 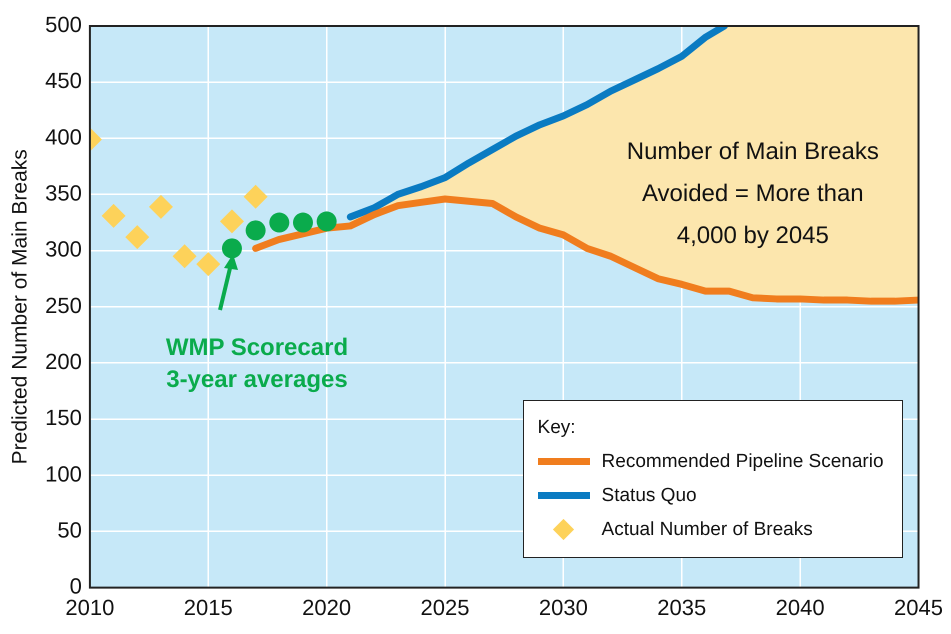 What do you see at coordinates (63, 25) in the screenshot?
I see `y-tick-label: 500` at bounding box center [63, 25].